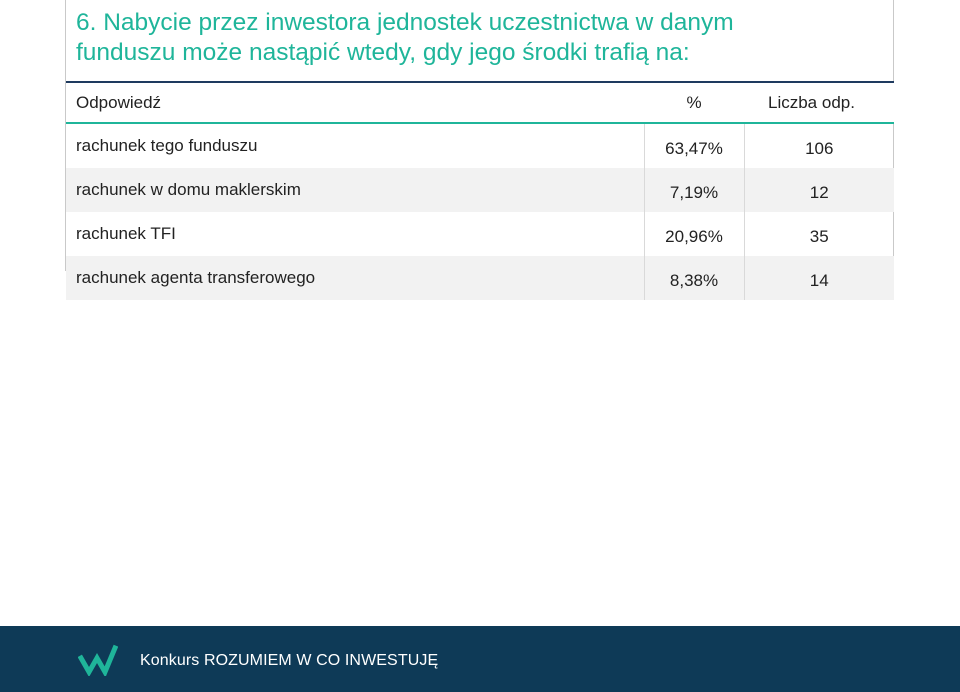 The image size is (960, 692). Describe the element at coordinates (693, 190) in the screenshot. I see `row-percent: 7,19%` at that location.